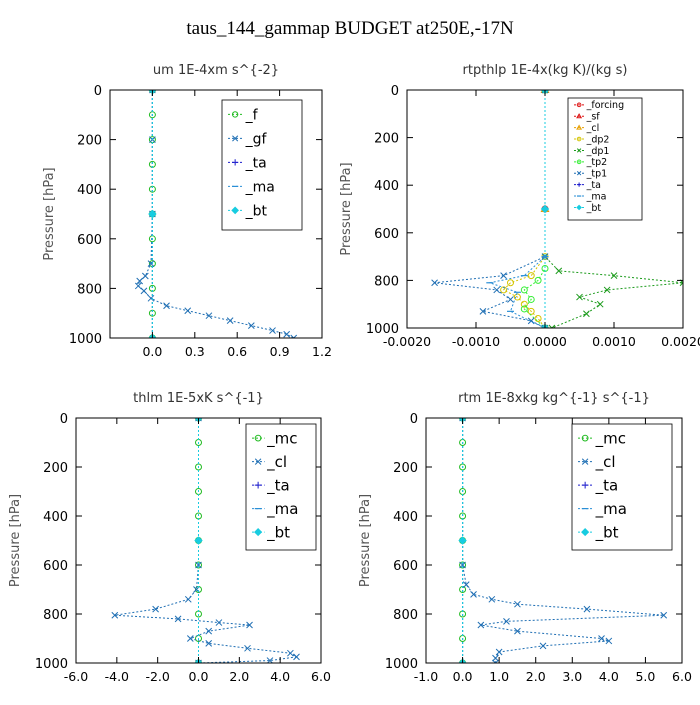 The image size is (700, 705). I want to click on x-tick-label: -1.0, so click(426, 676).